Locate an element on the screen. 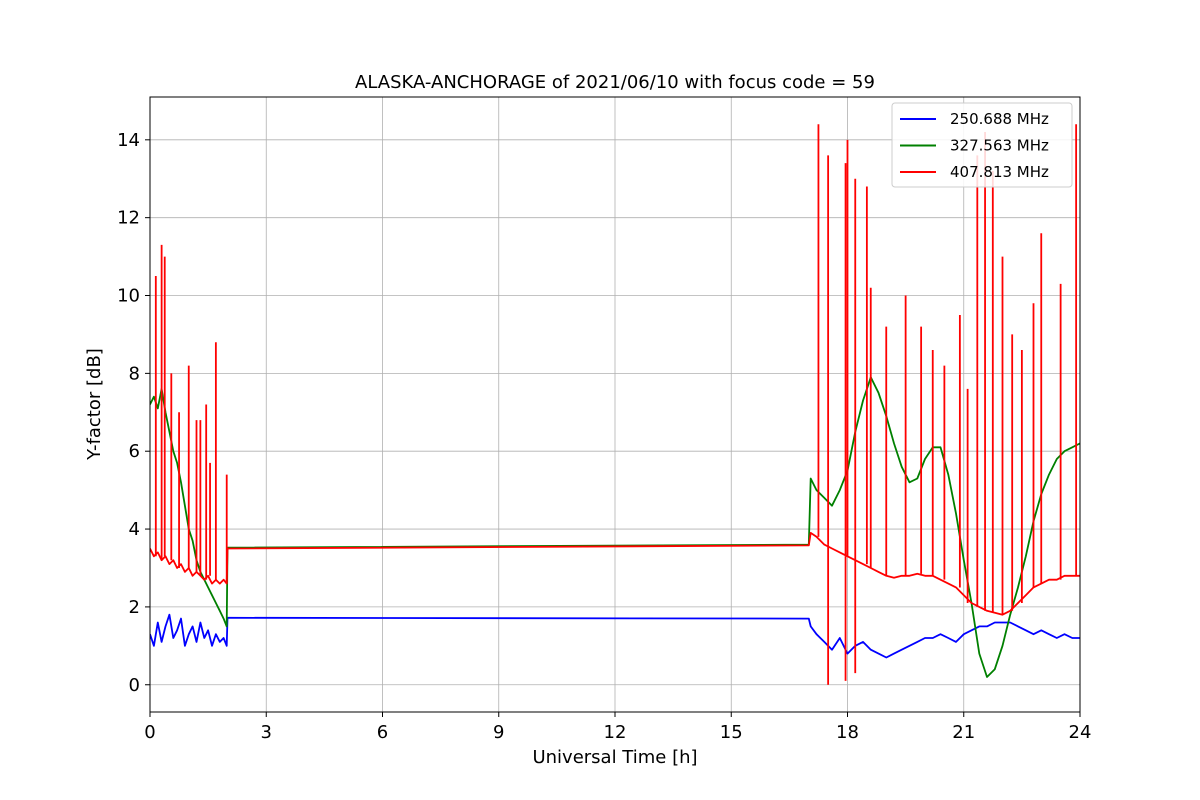 The image size is (1200, 800). y-tick-label: 14 is located at coordinates (128, 140).